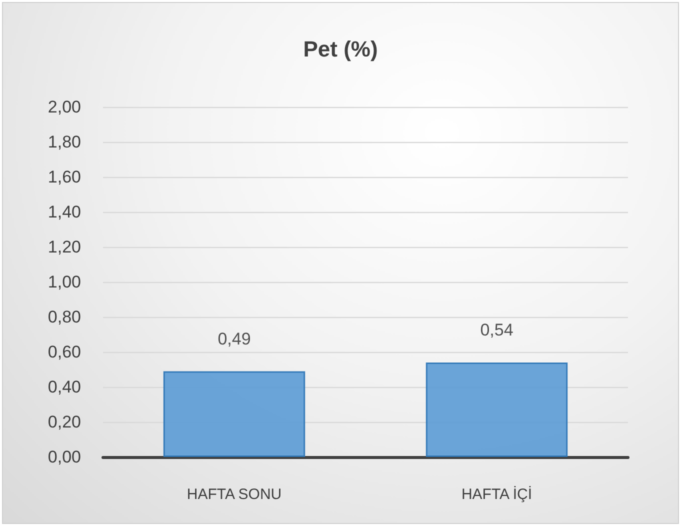 Image resolution: width=681 pixels, height=526 pixels. What do you see at coordinates (64, 212) in the screenshot?
I see `y-tick-label: 1,40` at bounding box center [64, 212].